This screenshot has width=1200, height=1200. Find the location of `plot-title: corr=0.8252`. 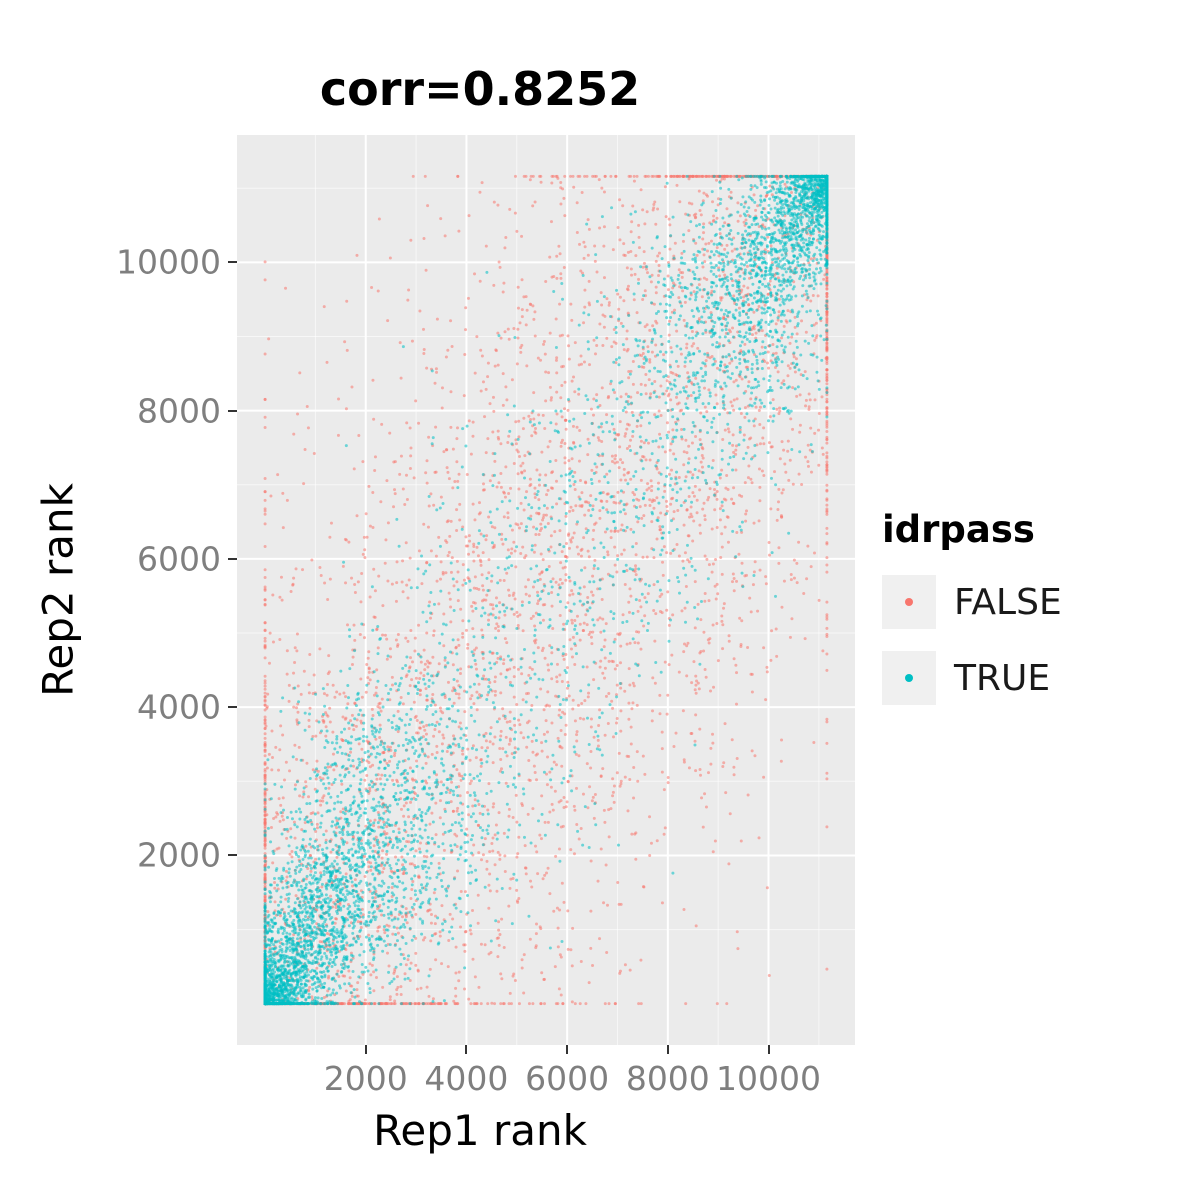

plot-title: corr=0.8252 is located at coordinates (480, 89).